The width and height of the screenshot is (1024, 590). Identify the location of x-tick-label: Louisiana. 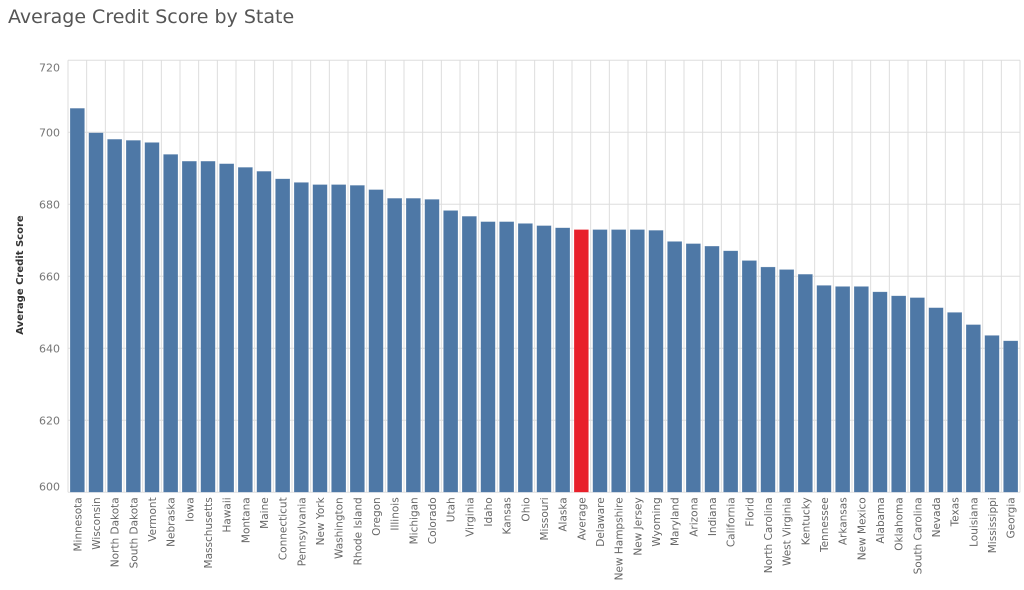
(974, 522).